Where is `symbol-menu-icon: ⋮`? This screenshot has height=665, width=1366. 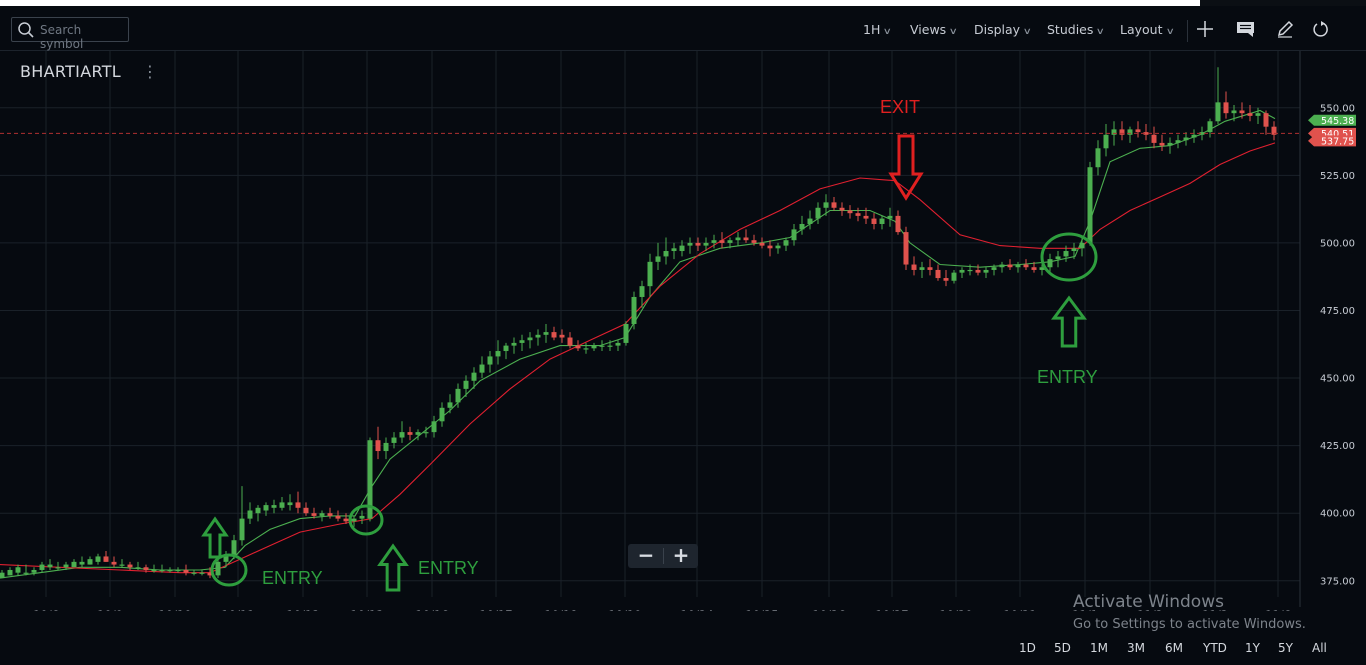 symbol-menu-icon: ⋮ is located at coordinates (150, 71).